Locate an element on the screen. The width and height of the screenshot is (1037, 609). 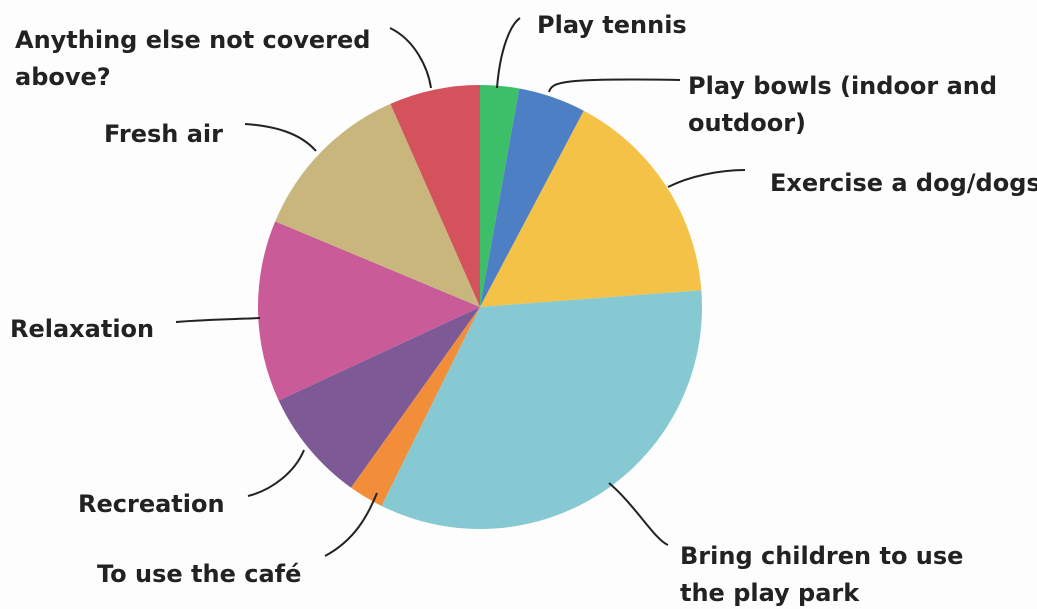
slice-label-to-use-the-caf: To use the café is located at coordinates (199, 574).